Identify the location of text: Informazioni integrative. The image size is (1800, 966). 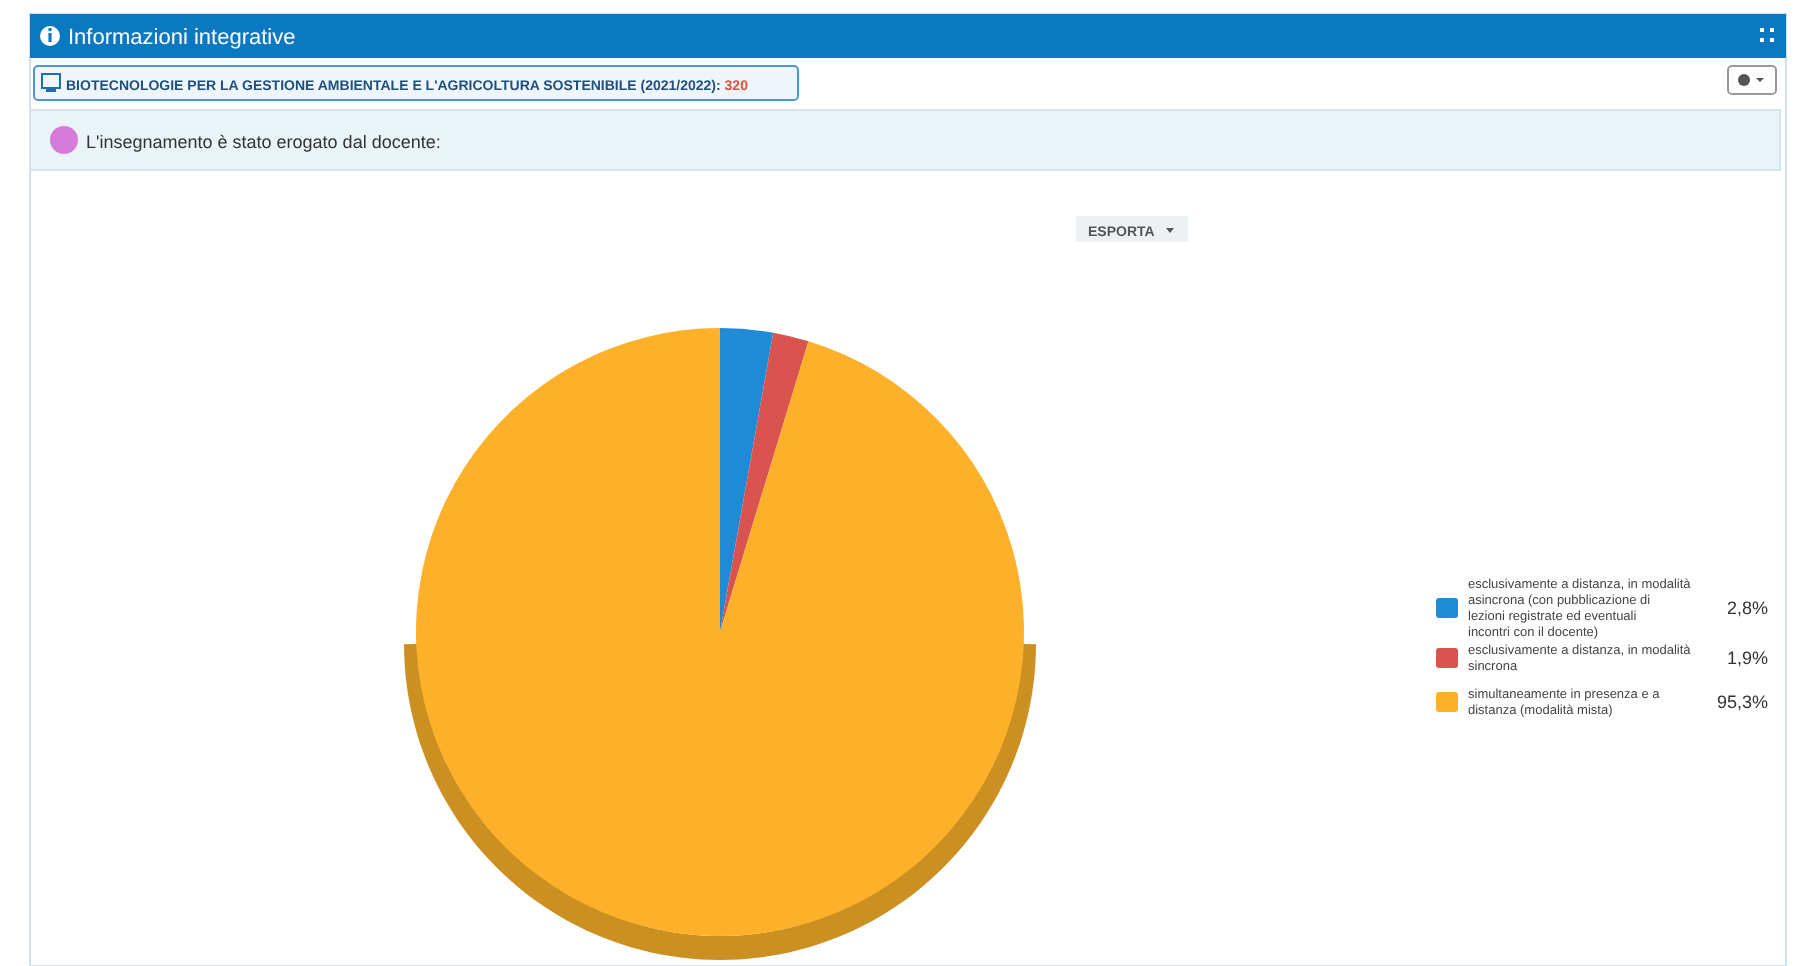
(182, 38).